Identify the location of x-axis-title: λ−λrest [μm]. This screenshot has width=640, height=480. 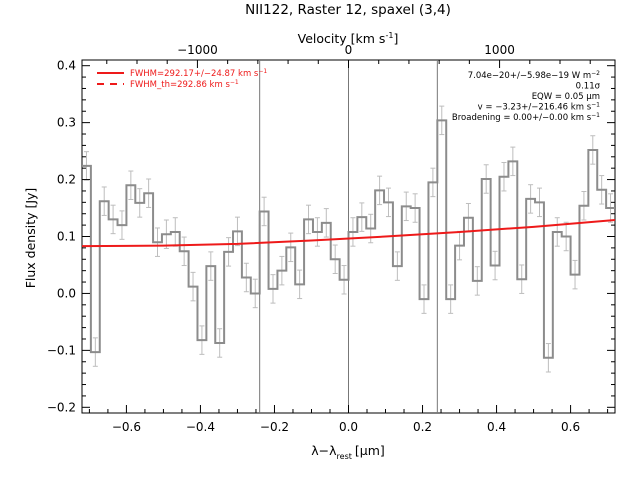
(348, 452).